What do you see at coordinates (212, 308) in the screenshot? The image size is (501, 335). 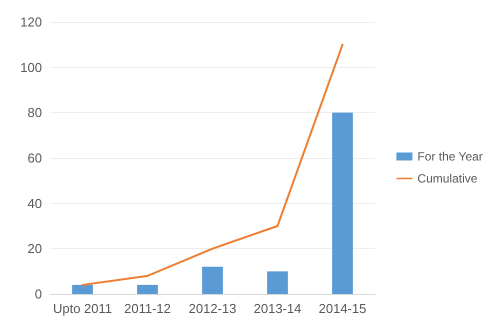 I see `x-tick-label: 2012-13` at bounding box center [212, 308].